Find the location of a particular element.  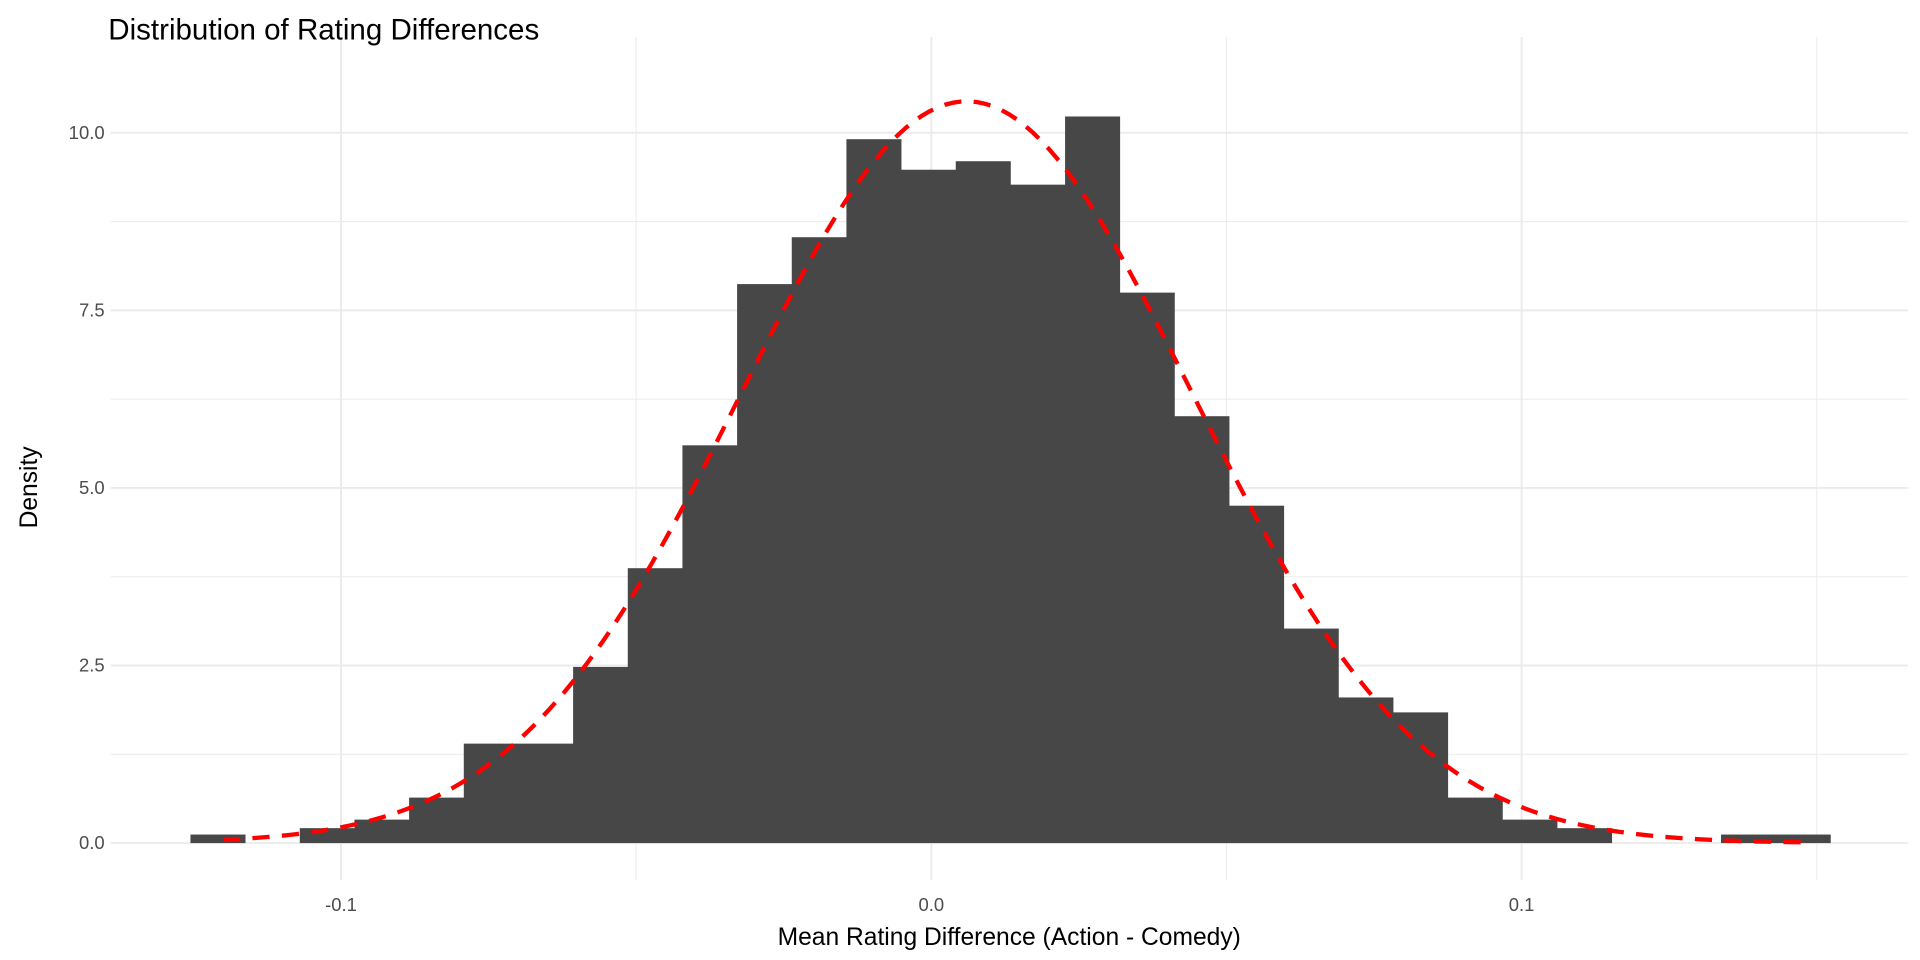

x-tick-label: -0.1 is located at coordinates (341, 904).